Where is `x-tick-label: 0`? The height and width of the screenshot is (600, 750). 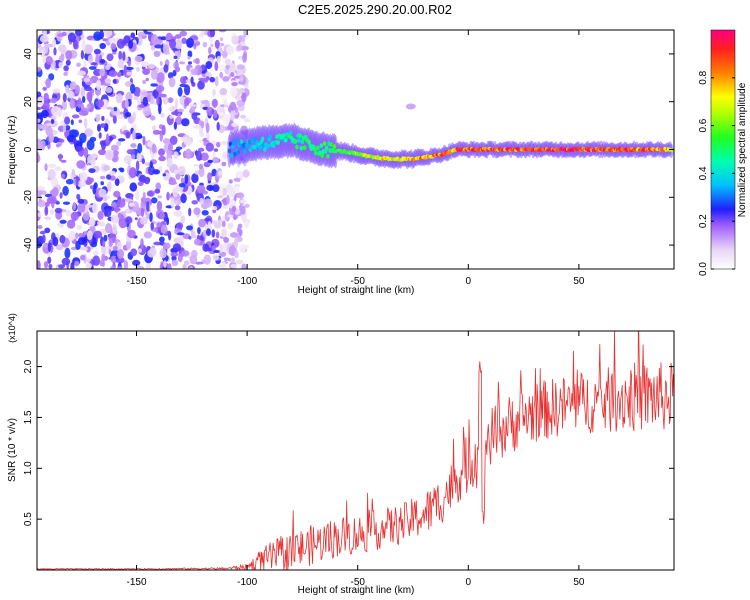 x-tick-label: 0 is located at coordinates (469, 582).